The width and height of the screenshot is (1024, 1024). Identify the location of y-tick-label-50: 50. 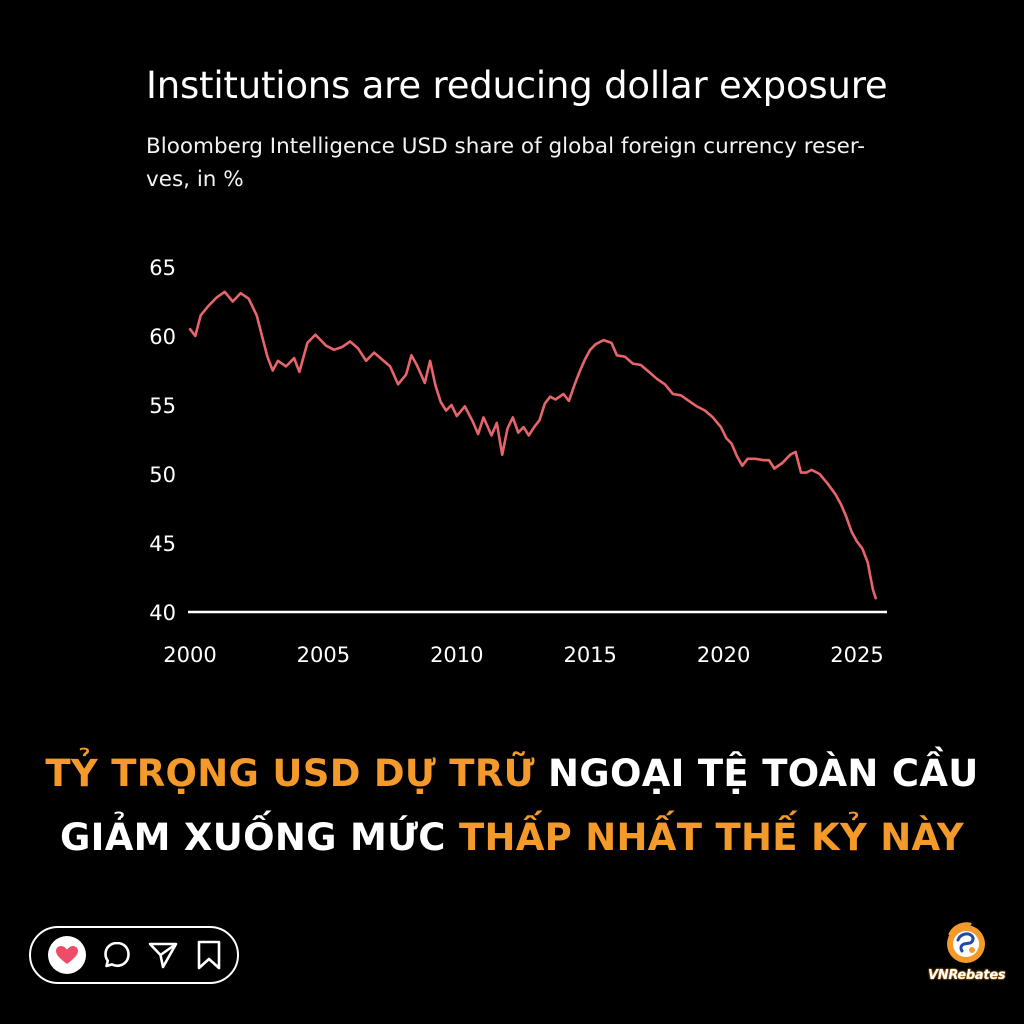
(162, 475).